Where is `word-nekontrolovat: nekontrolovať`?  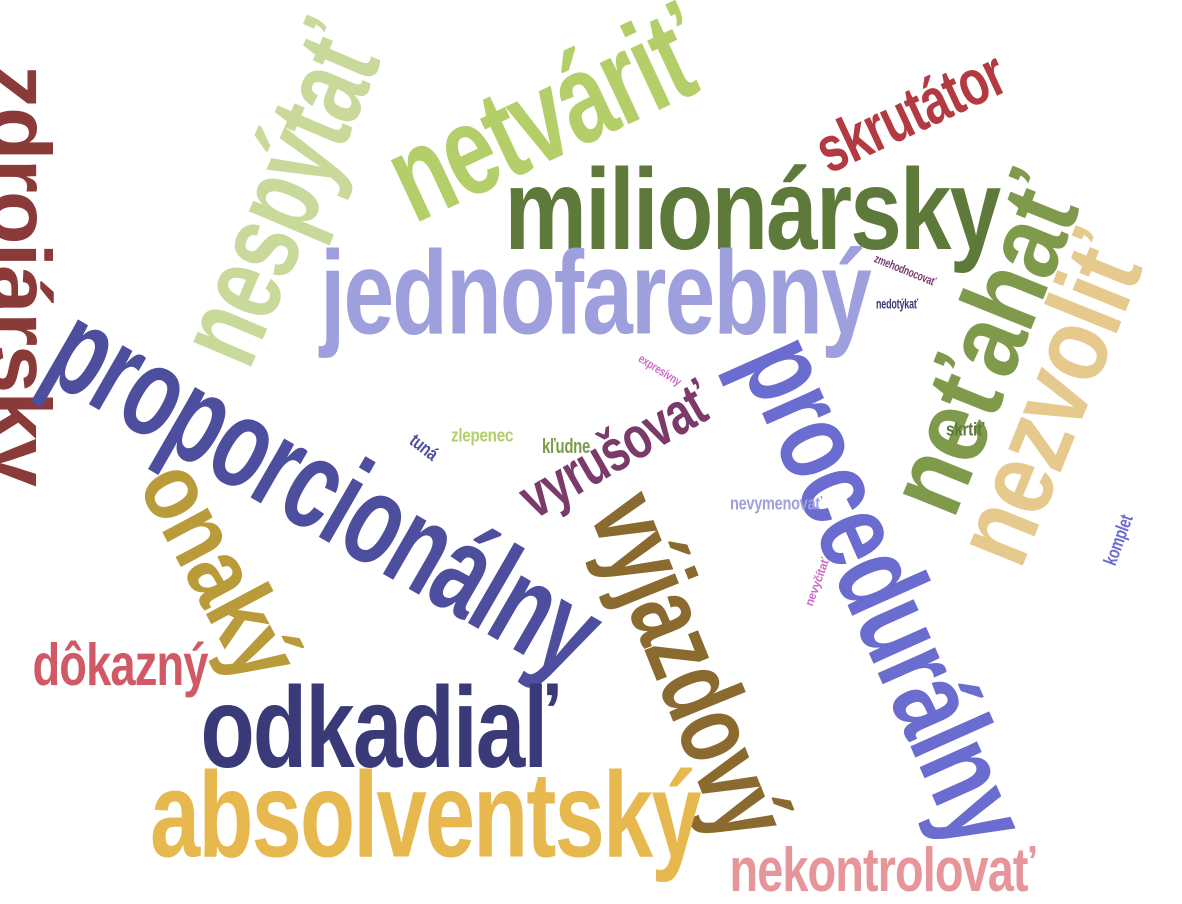
word-nekontrolovat: nekontrolovať is located at coordinates (882, 869).